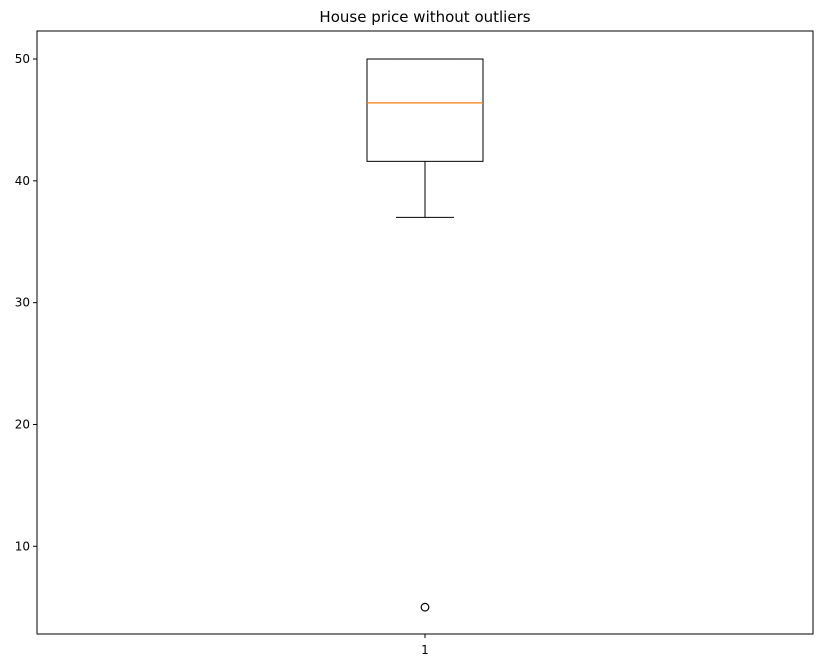  I want to click on plot-area, so click(425, 335).